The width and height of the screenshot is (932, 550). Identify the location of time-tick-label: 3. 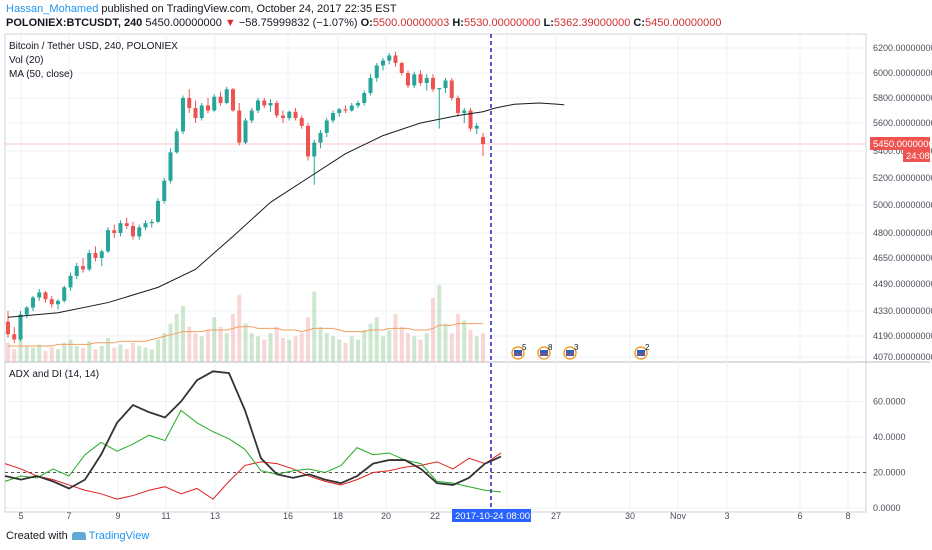
(726, 516).